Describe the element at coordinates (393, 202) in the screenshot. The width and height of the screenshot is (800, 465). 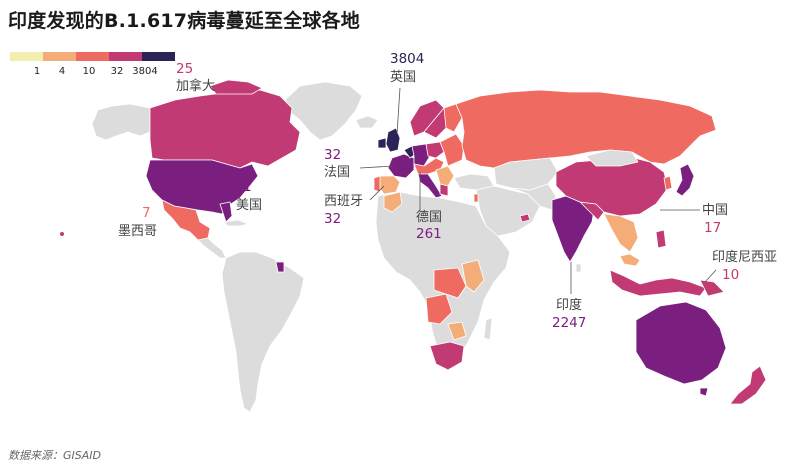
I see `region-morocco` at that location.